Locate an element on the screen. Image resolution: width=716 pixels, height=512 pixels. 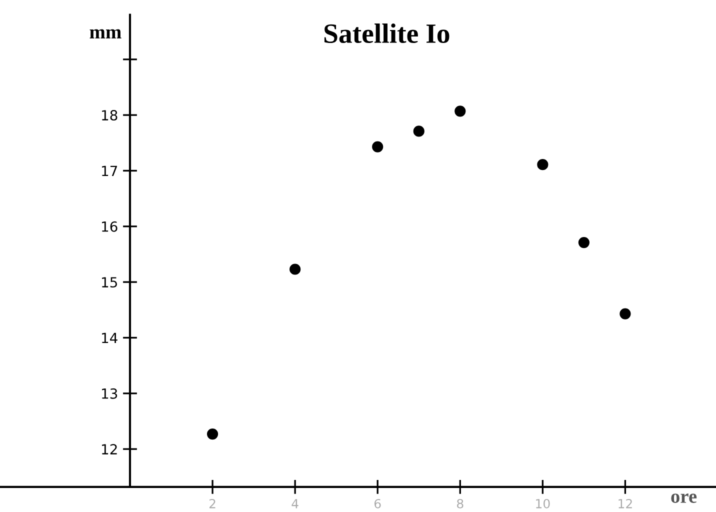
y-tick-label: 17 is located at coordinates (109, 171).